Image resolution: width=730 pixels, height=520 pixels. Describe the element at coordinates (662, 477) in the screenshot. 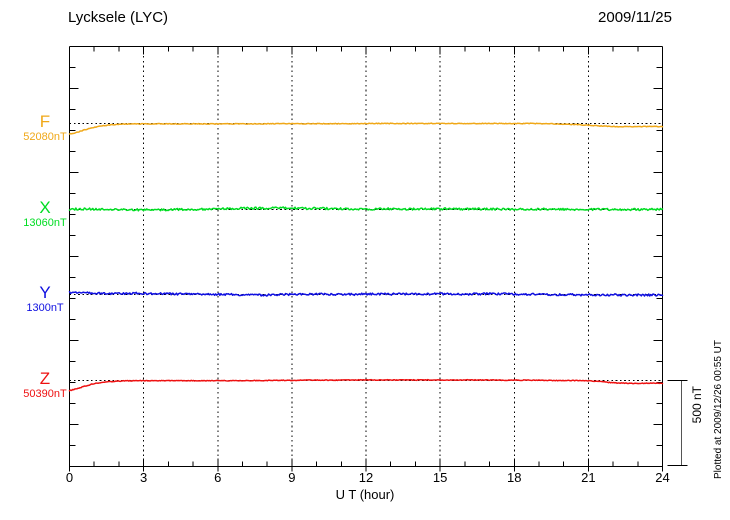

I see `x-tick-label-24: 24` at that location.